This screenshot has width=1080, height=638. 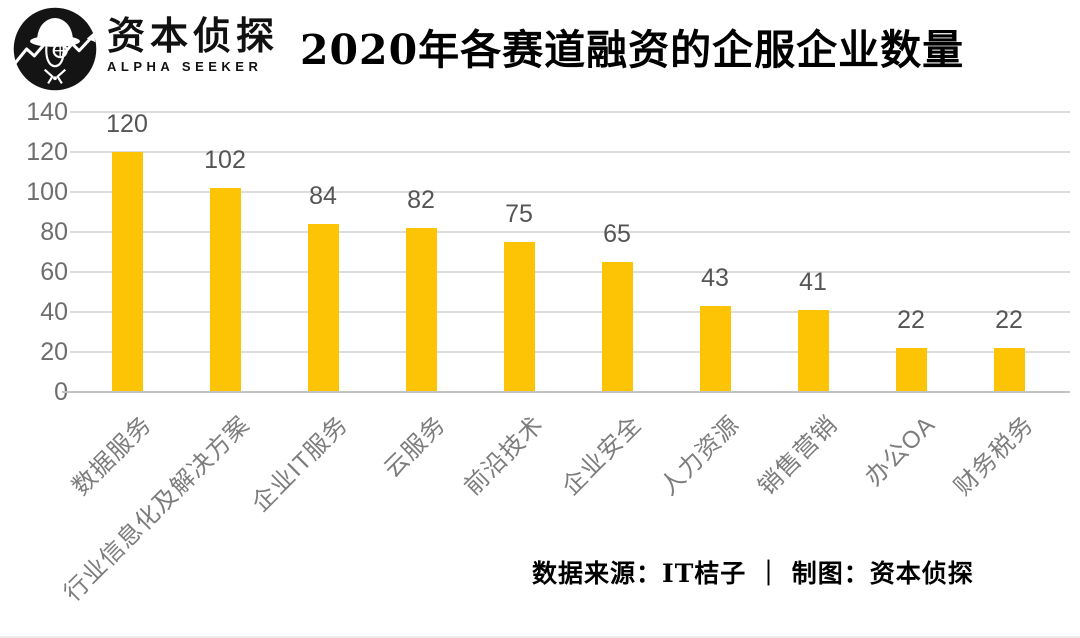 I want to click on y-axis-tick-label: 60, so click(x=54, y=272).